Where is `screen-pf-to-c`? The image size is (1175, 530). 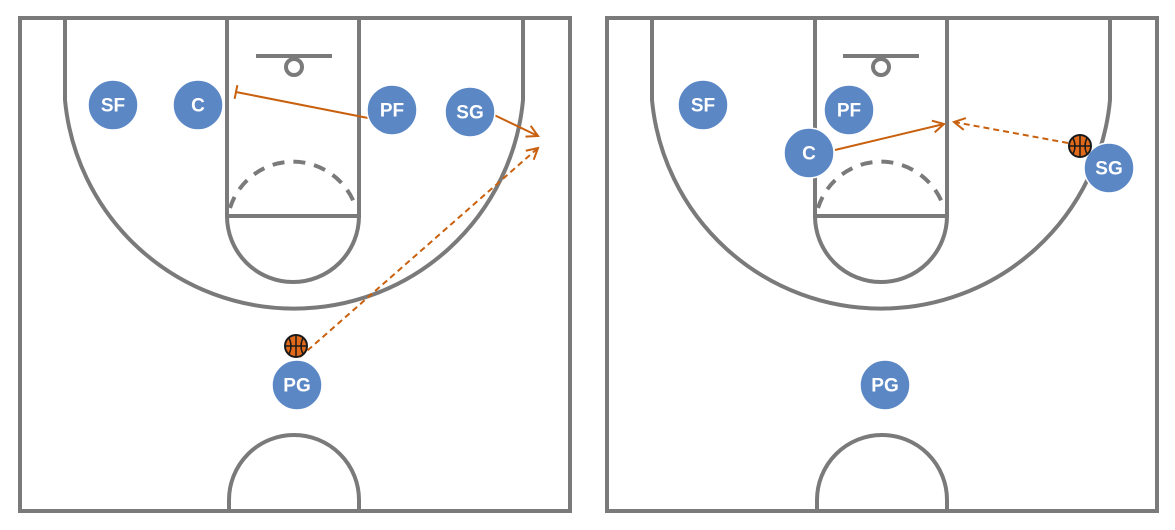
screen-pf-to-c is located at coordinates (301, 101).